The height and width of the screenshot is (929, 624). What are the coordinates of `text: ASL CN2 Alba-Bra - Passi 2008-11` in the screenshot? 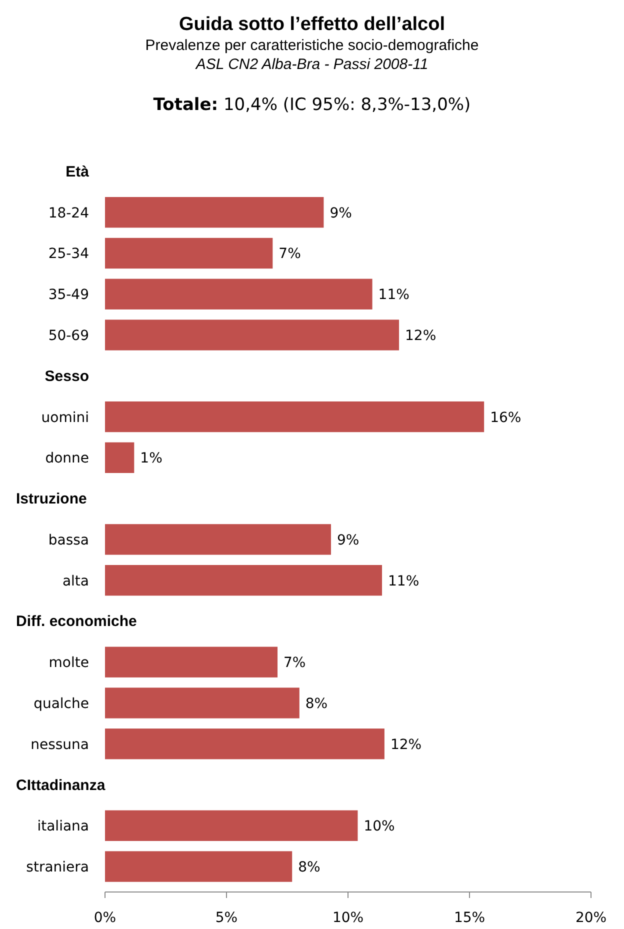 It's located at (311, 64).